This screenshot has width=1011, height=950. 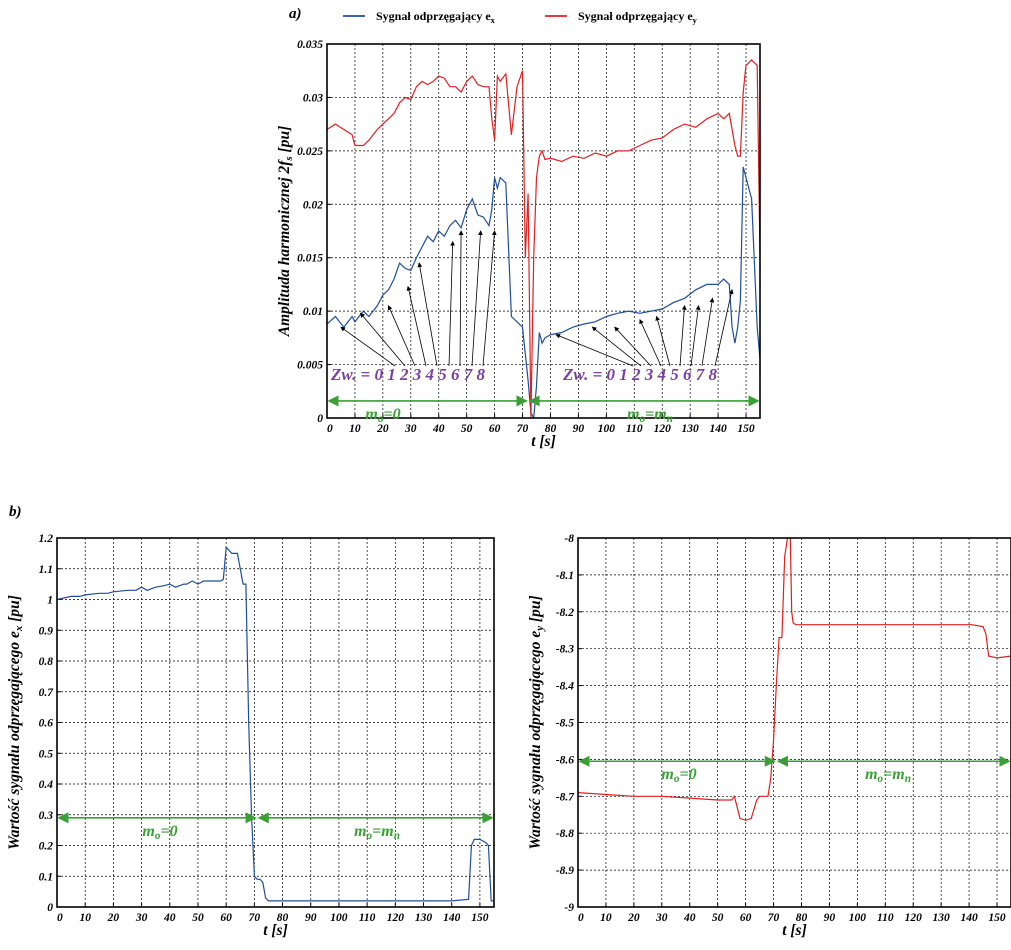 What do you see at coordinates (408, 374) in the screenshot?
I see `zw-label-left: Zw. = 0 1 2 3 4 5 6 7 8` at bounding box center [408, 374].